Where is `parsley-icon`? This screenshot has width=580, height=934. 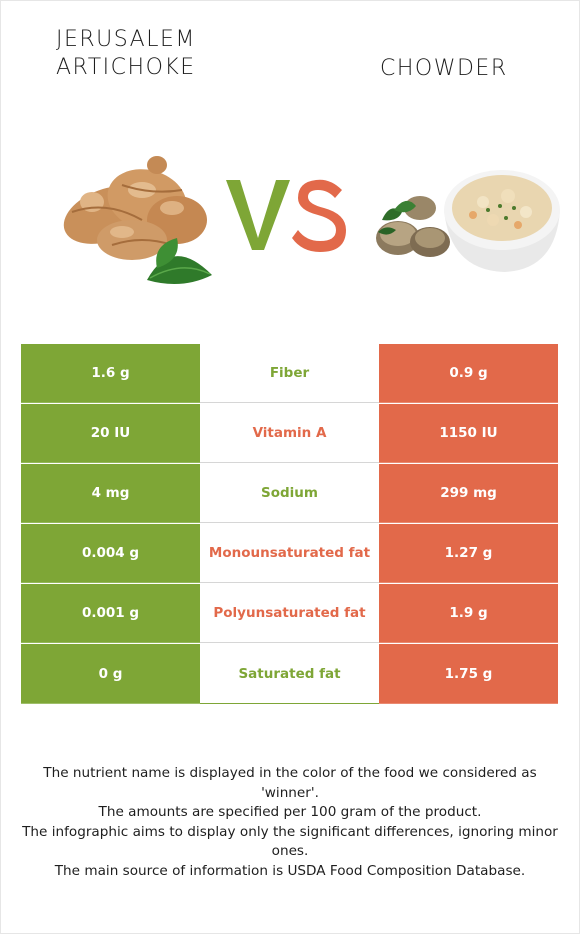
parsley-icon is located at coordinates (397, 217).